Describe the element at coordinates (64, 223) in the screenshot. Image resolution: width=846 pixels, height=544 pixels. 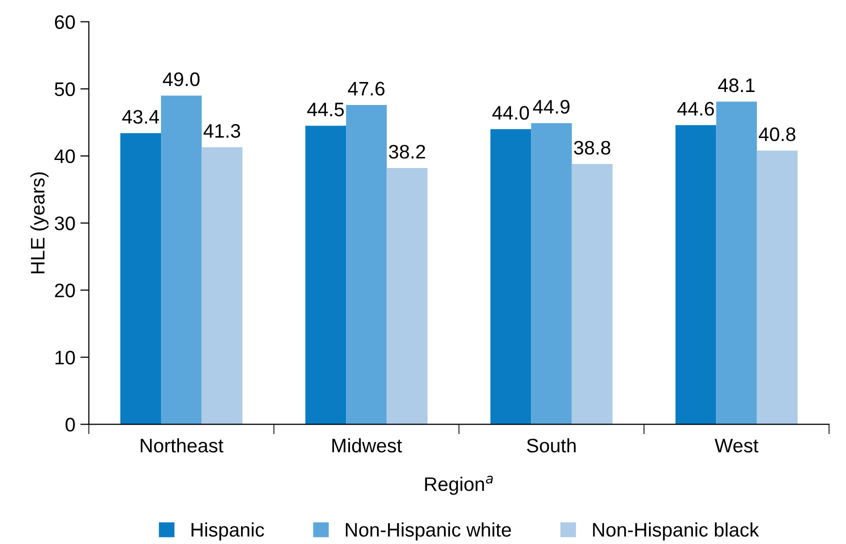
I see `y-tick-label: 30` at that location.